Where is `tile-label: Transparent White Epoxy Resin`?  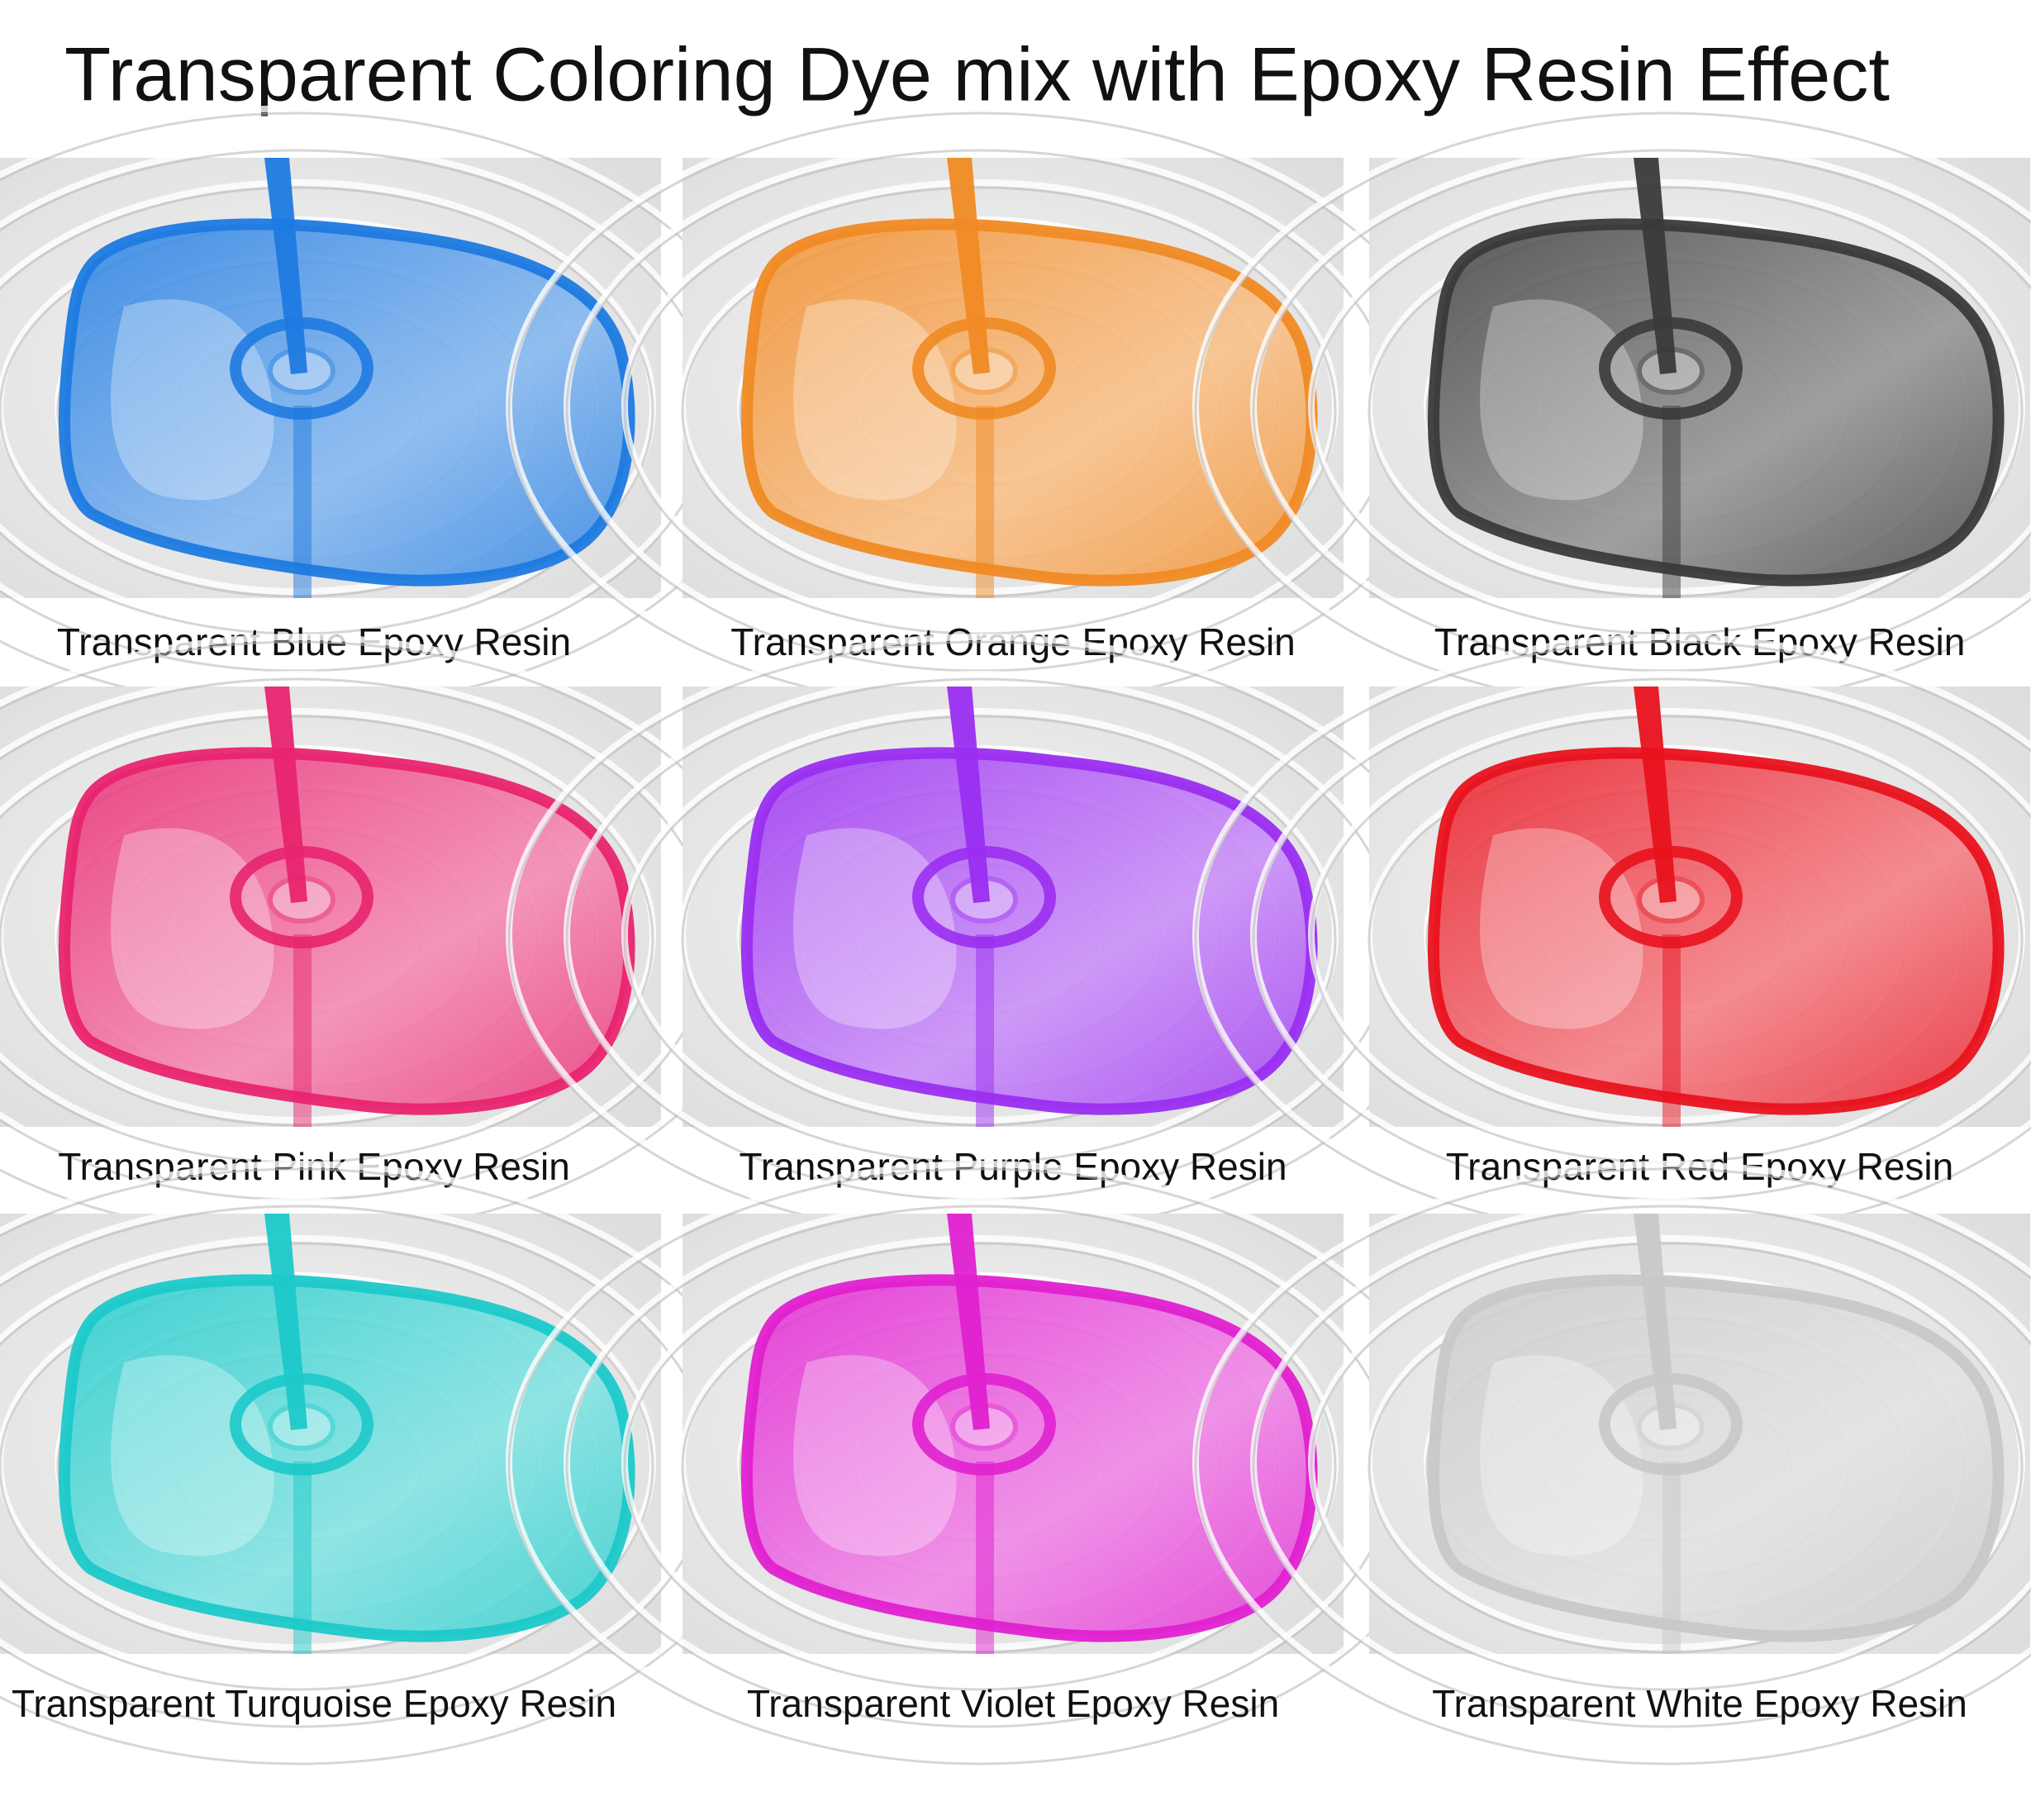 tile-label: Transparent White Epoxy Resin is located at coordinates (1699, 1703).